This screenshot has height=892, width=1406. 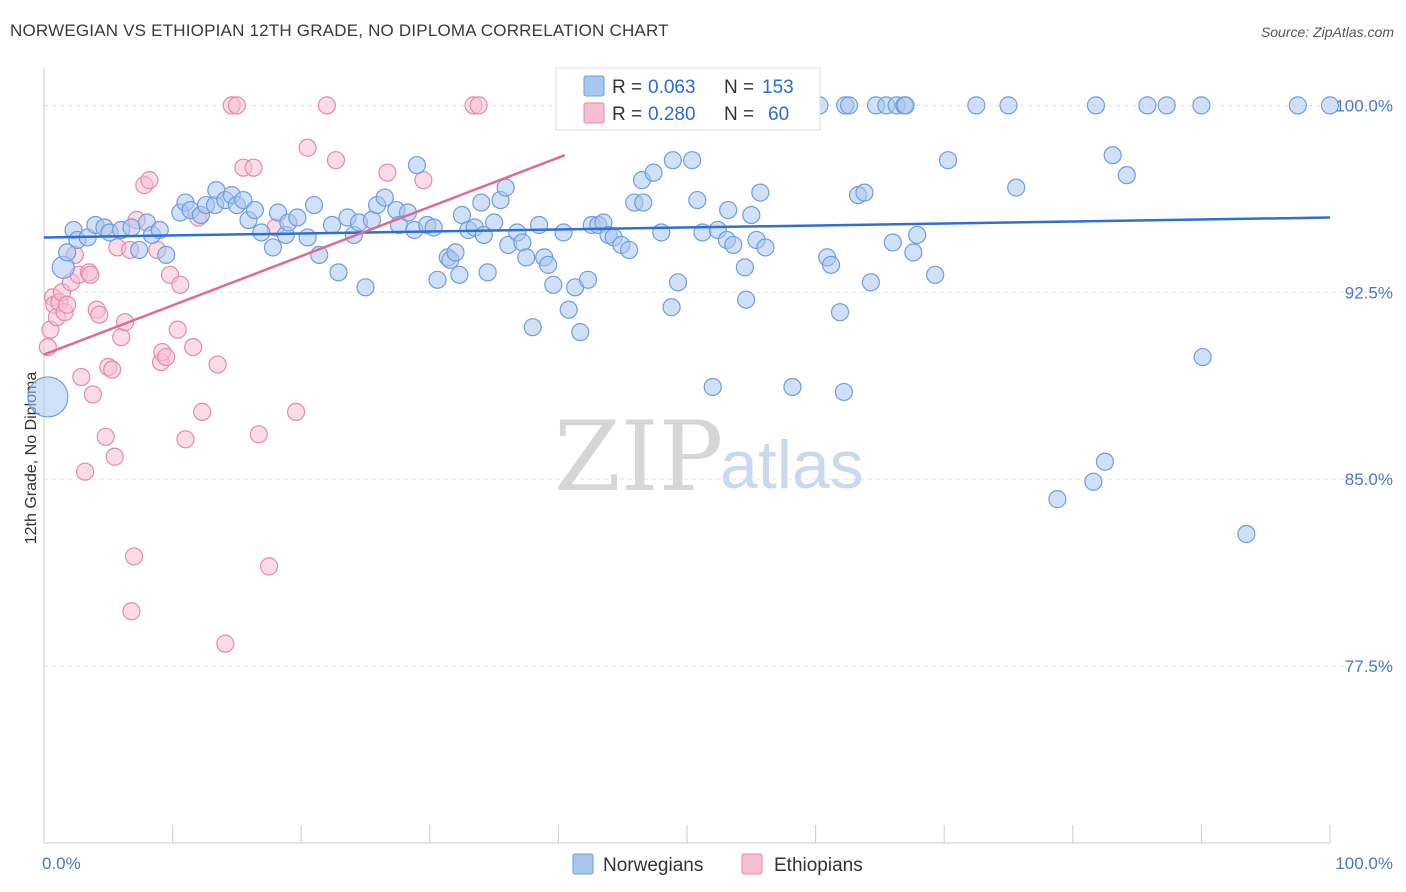 What do you see at coordinates (61, 863) in the screenshot?
I see `x-tick-label: 0.0%` at bounding box center [61, 863].